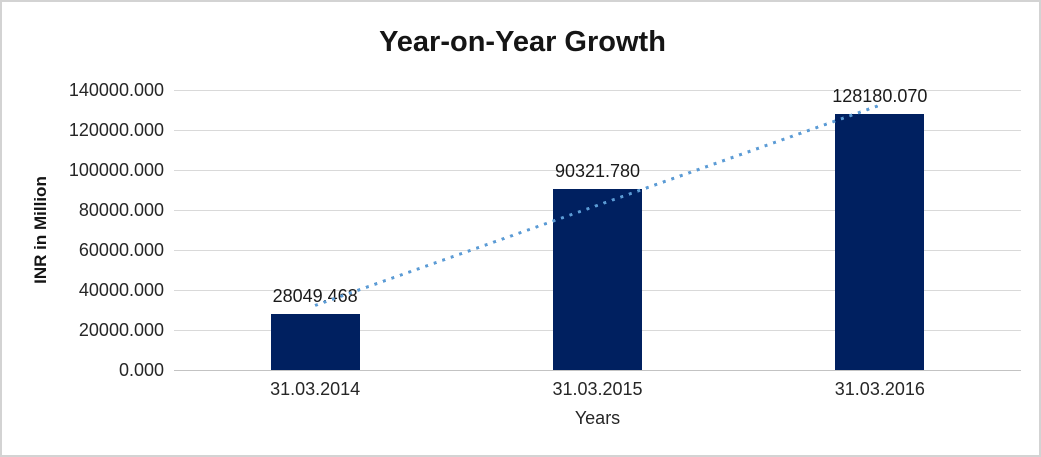 The image size is (1041, 457). Describe the element at coordinates (879, 389) in the screenshot. I see `x-tick-label: 31.03.2016` at that location.